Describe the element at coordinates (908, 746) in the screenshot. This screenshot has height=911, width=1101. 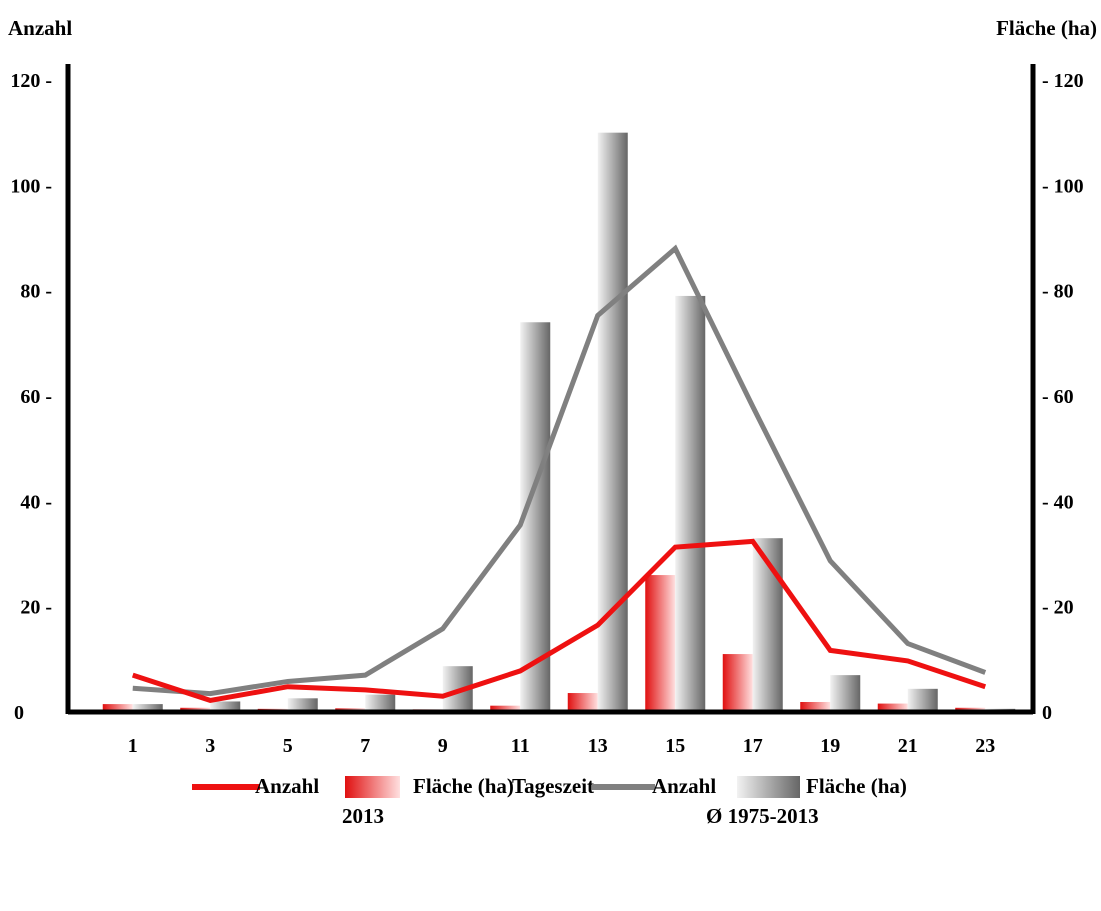
I see `x-tick-label: 21` at that location.